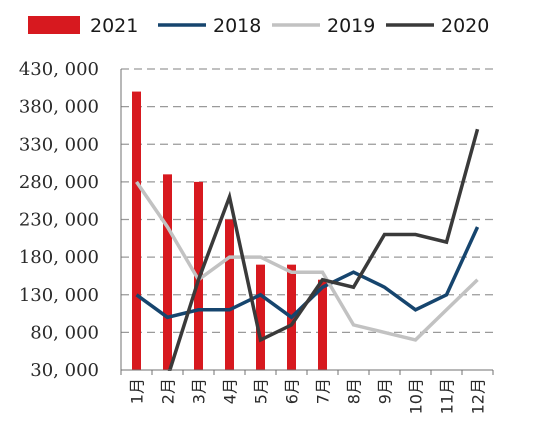 The image size is (550, 439). Describe the element at coordinates (230, 391) in the screenshot. I see `x-tick-label: 4月` at that location.